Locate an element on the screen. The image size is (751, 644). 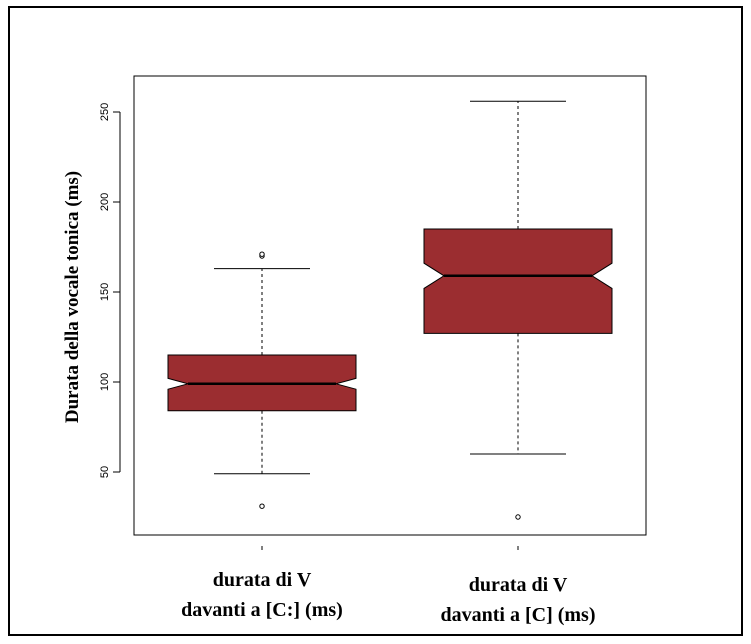
notched-box is located at coordinates (518, 281).